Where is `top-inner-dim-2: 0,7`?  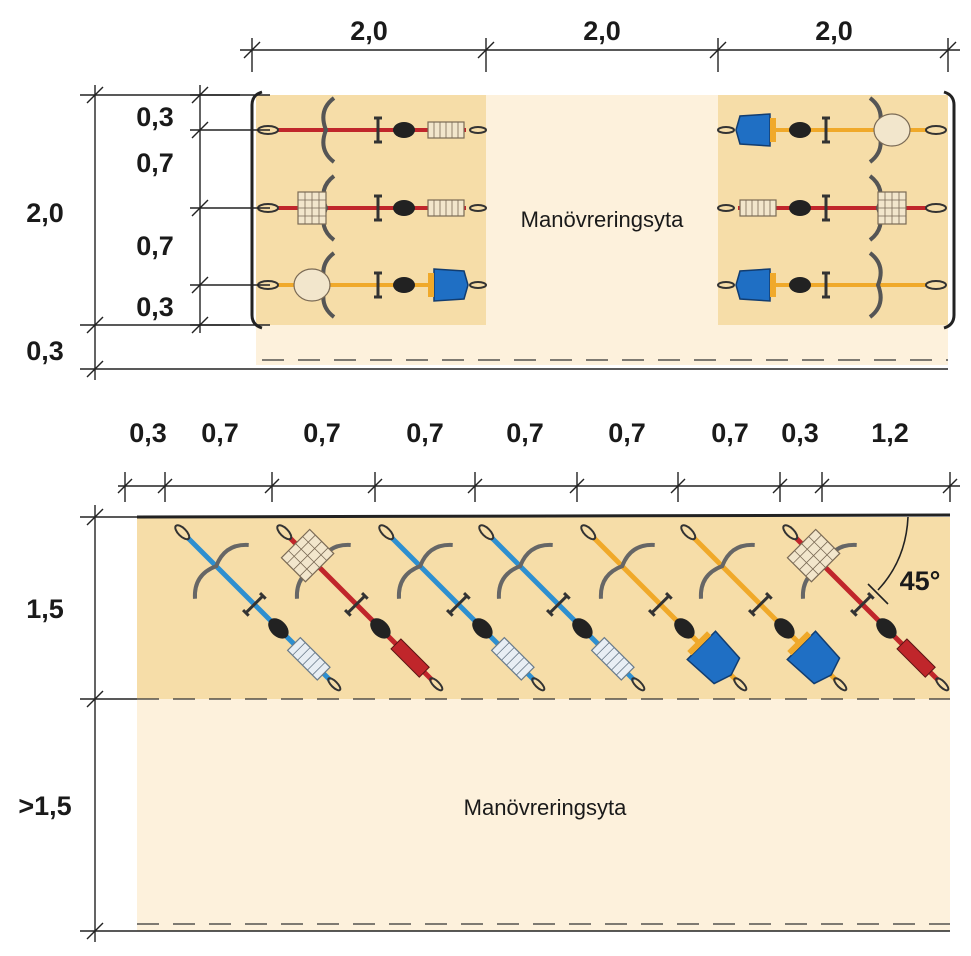
top-inner-dim-2: 0,7 is located at coordinates (155, 163).